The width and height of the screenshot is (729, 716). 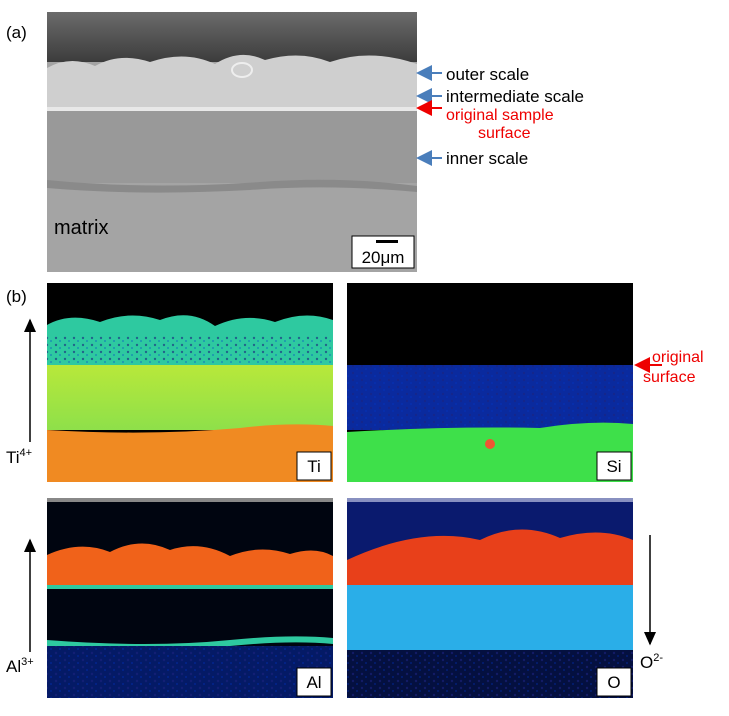 I want to click on al-map, so click(x=190, y=598).